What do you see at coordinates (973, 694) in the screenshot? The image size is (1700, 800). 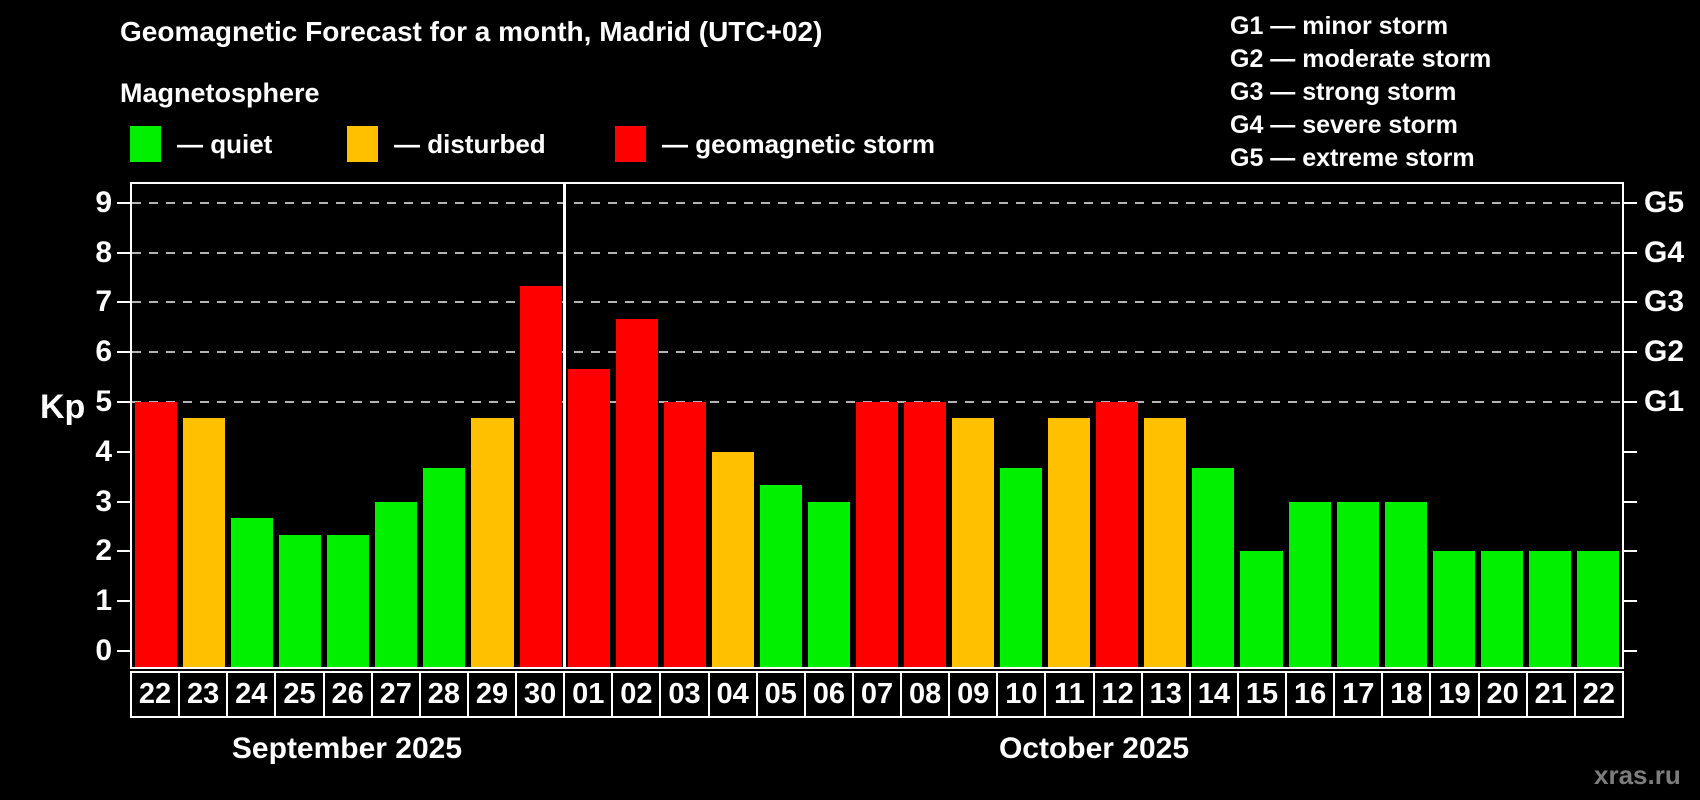 I see `day-label: 09` at bounding box center [973, 694].